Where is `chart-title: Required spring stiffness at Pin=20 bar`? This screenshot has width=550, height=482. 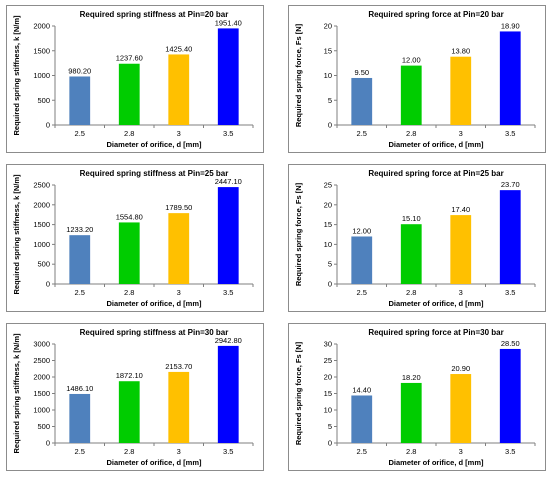 chart-title: Required spring stiffness at Pin=20 bar is located at coordinates (154, 14).